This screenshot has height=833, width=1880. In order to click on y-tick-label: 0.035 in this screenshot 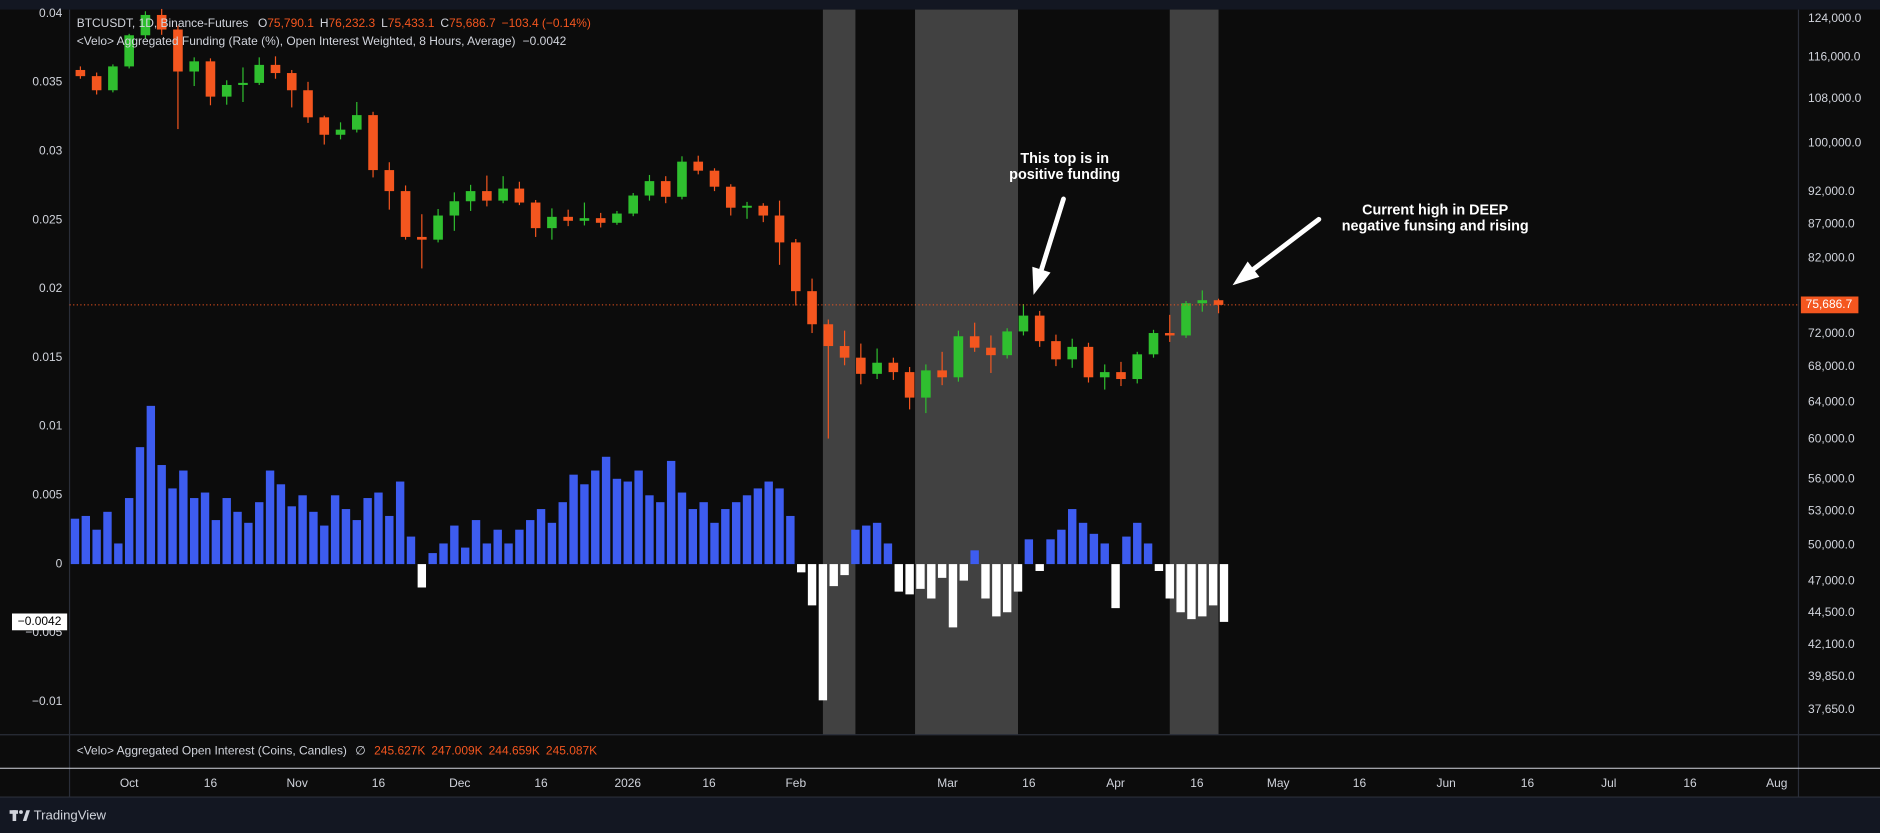, I will do `click(47, 82)`.